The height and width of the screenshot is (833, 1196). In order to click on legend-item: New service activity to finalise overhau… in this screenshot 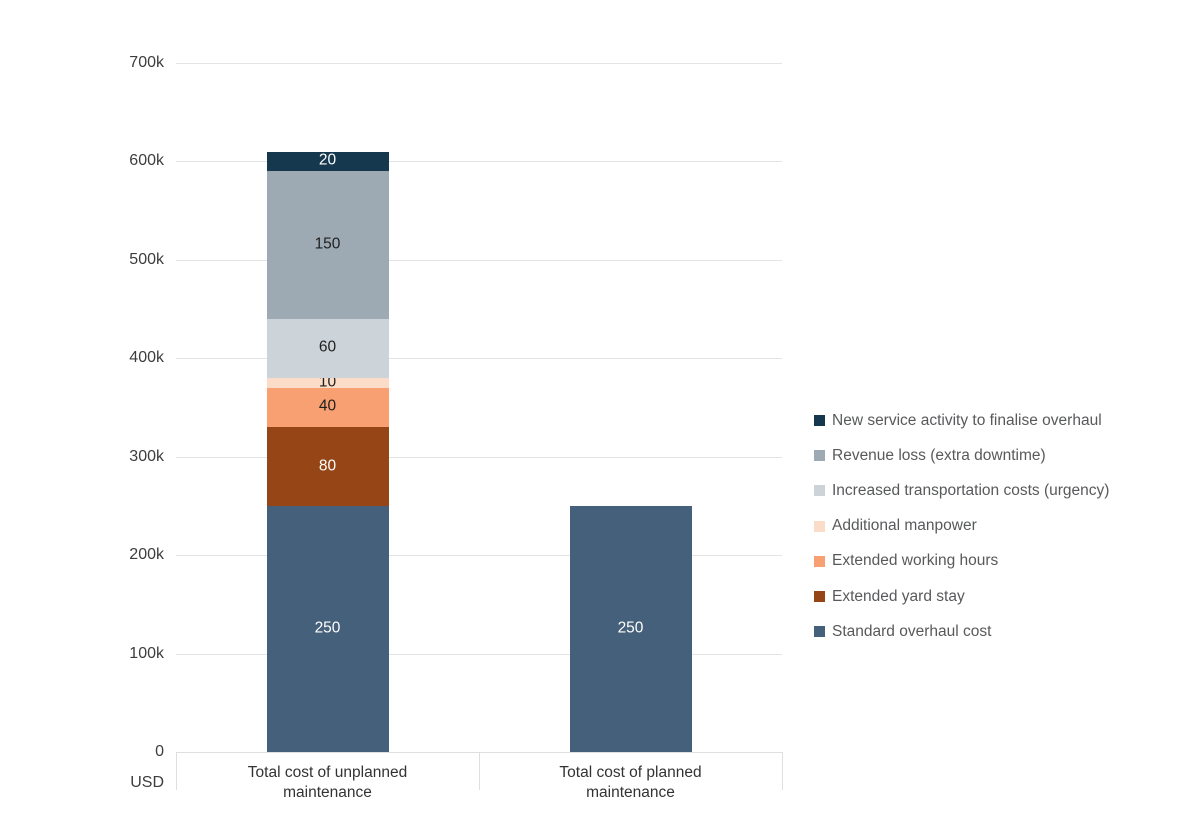, I will do `click(961, 420)`.